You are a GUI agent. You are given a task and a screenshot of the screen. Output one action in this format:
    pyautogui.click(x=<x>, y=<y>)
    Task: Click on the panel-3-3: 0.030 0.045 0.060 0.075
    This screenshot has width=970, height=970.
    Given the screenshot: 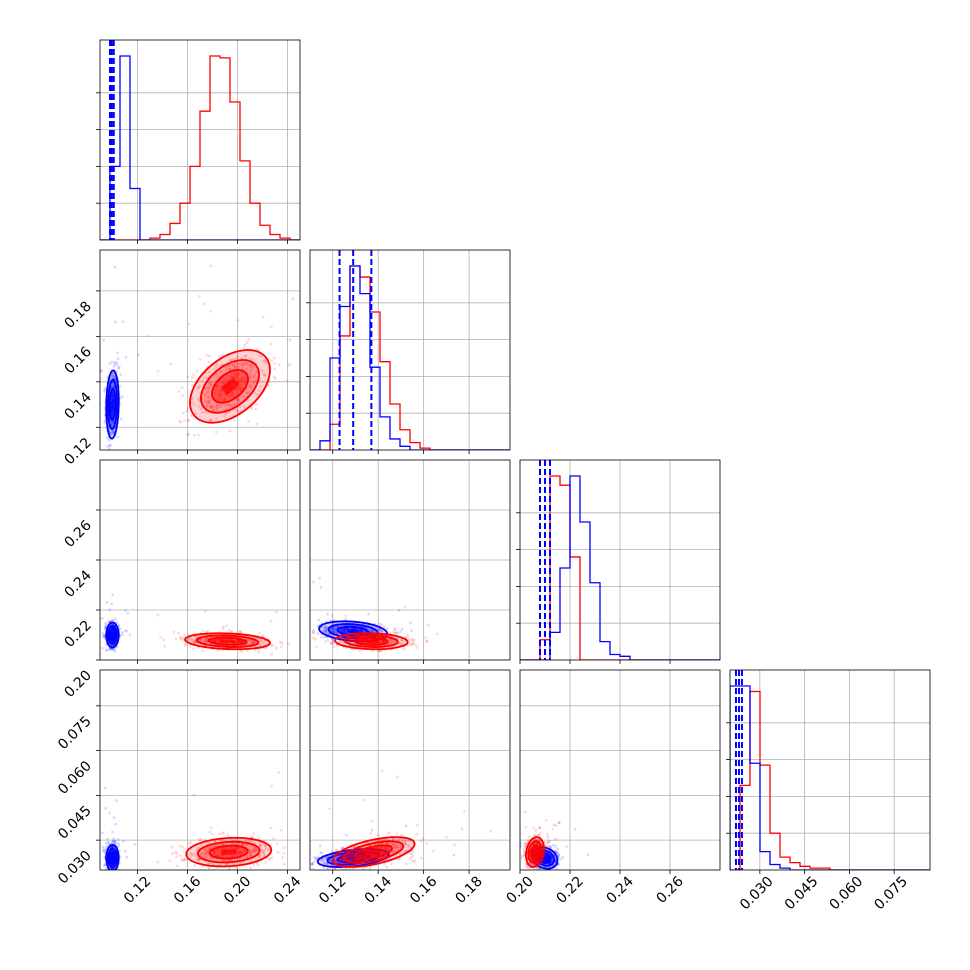 What is the action you would take?
    pyautogui.click(x=828, y=791)
    